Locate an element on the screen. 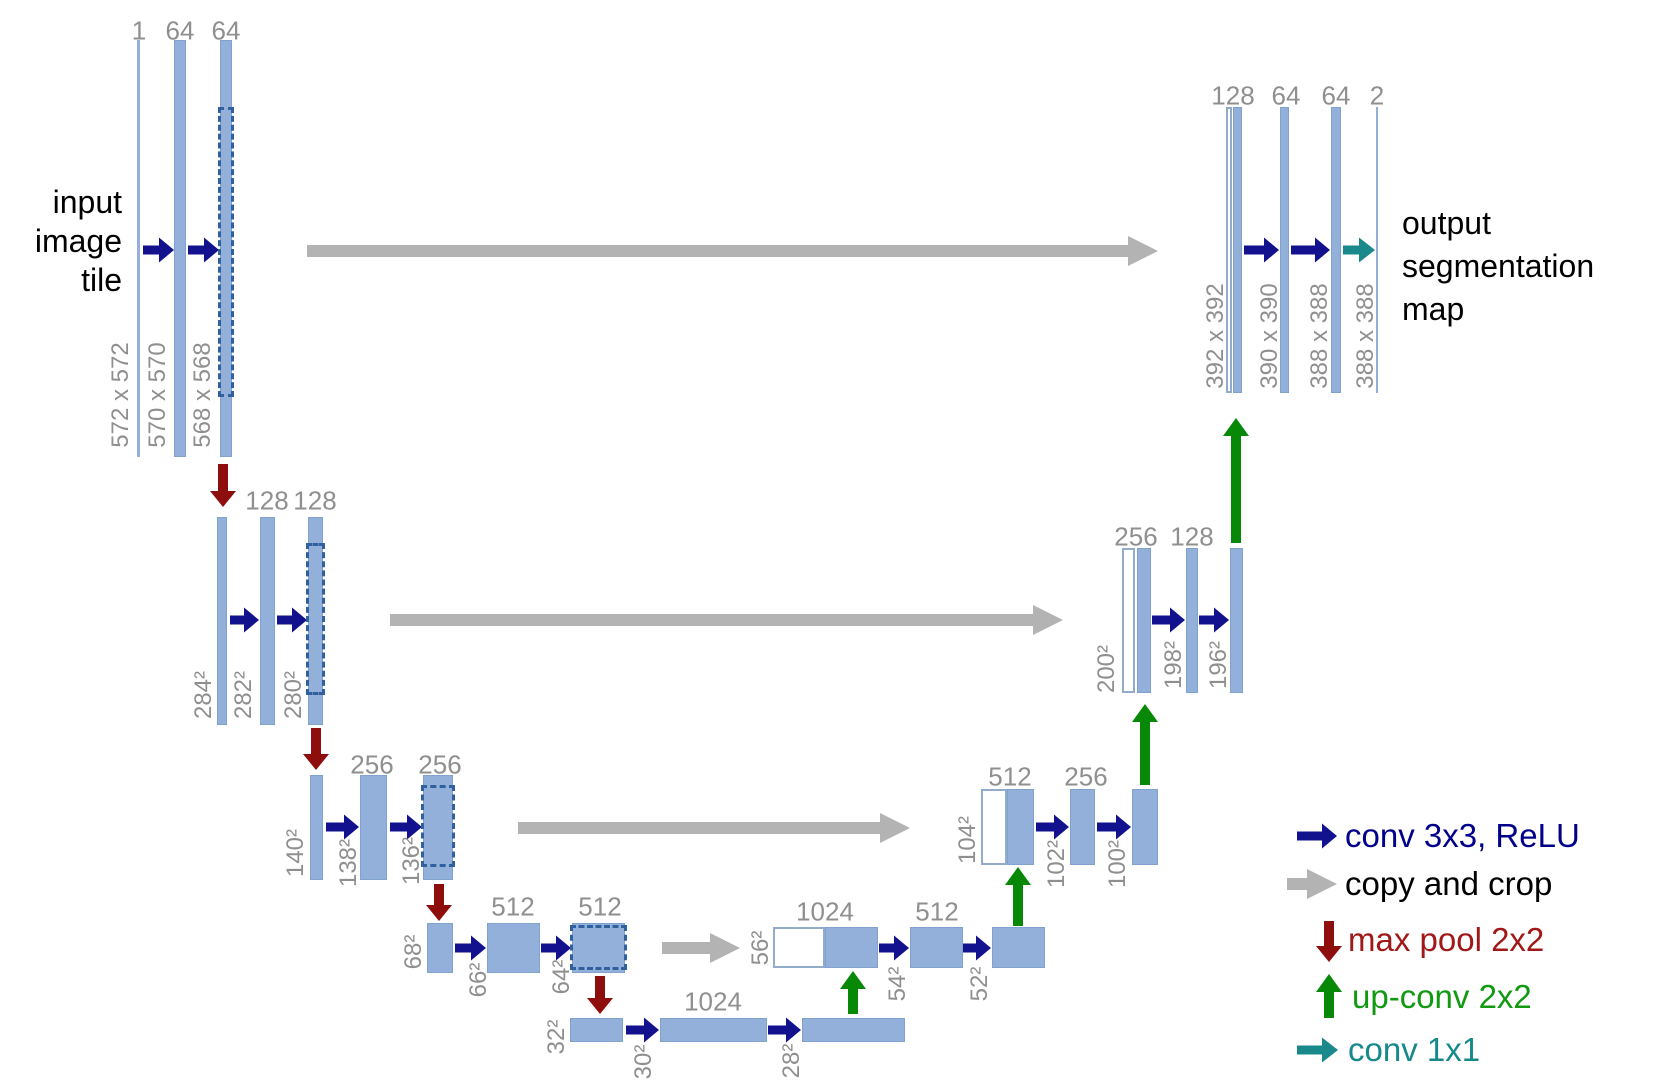 The width and height of the screenshot is (1662, 1085). spatial-size-label: 28² is located at coordinates (791, 1061).